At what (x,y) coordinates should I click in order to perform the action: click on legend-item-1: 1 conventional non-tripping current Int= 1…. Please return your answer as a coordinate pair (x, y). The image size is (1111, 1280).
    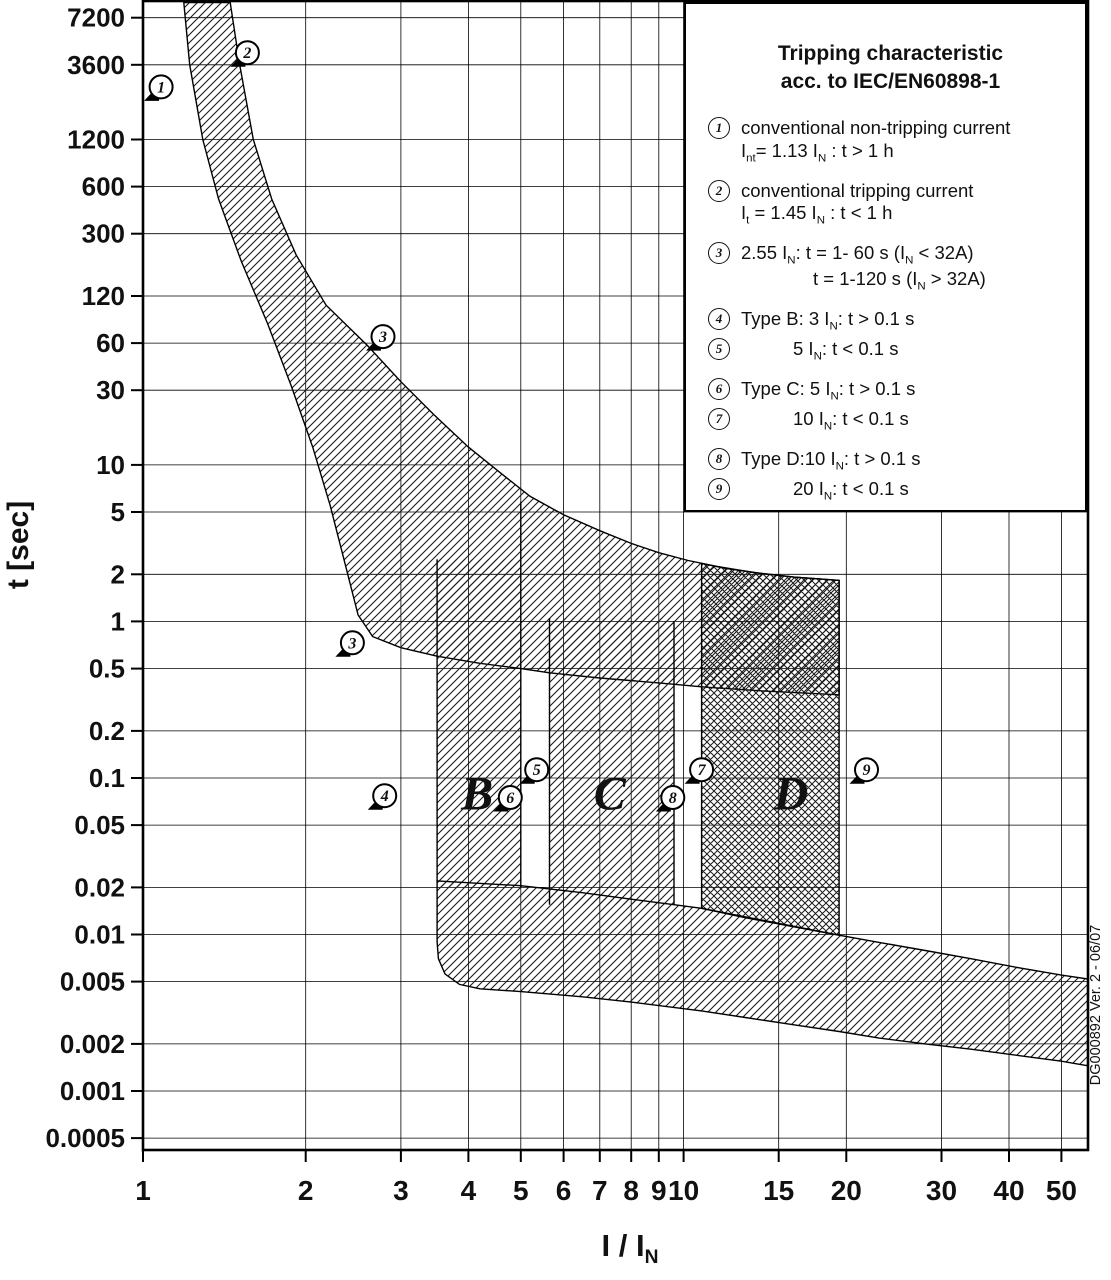
    Looking at the image, I should click on (890, 141).